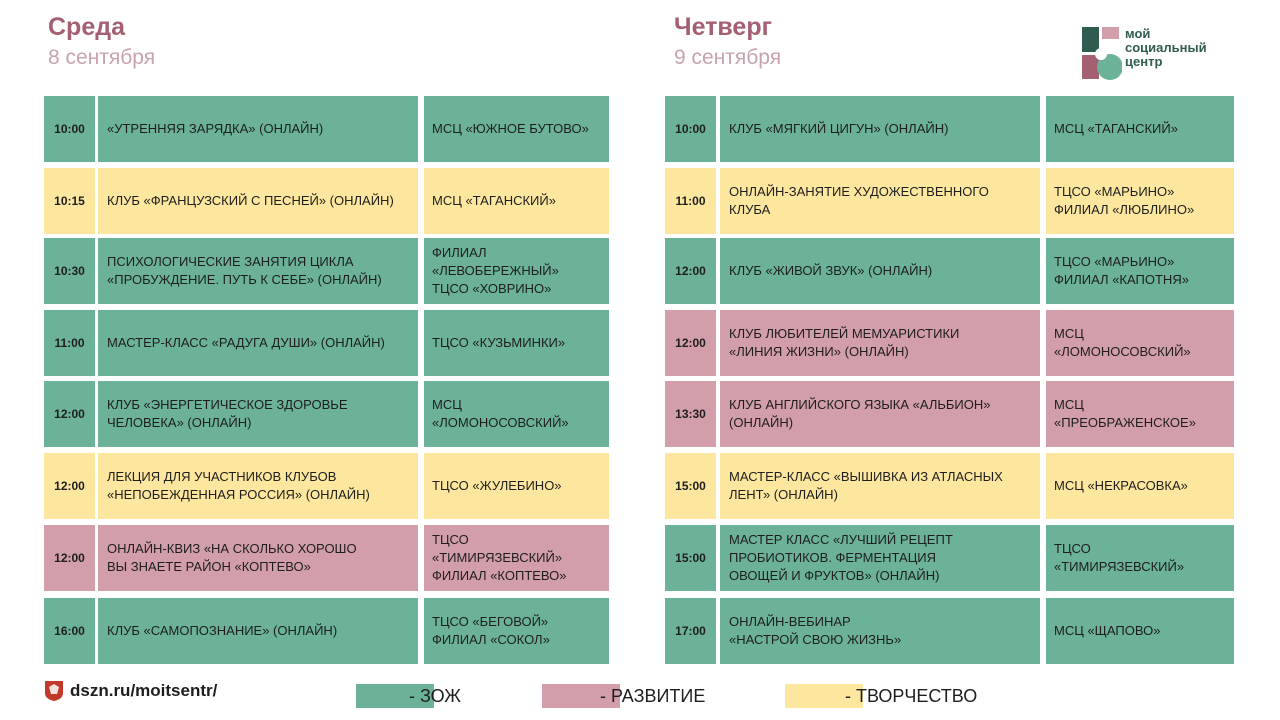 The image size is (1280, 720). I want to click on place-cell: ТЦСО «ТИМИРЯЗЕВСКИЙ» ФИЛИАЛ «КОПТЕВО», so click(516, 558).